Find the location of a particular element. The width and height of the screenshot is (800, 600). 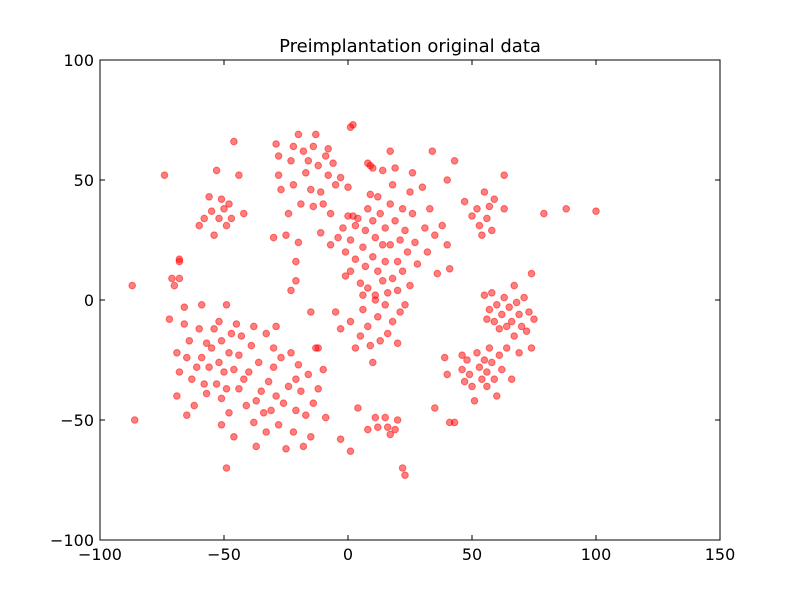

x-tick-label: 150 is located at coordinates (720, 554).